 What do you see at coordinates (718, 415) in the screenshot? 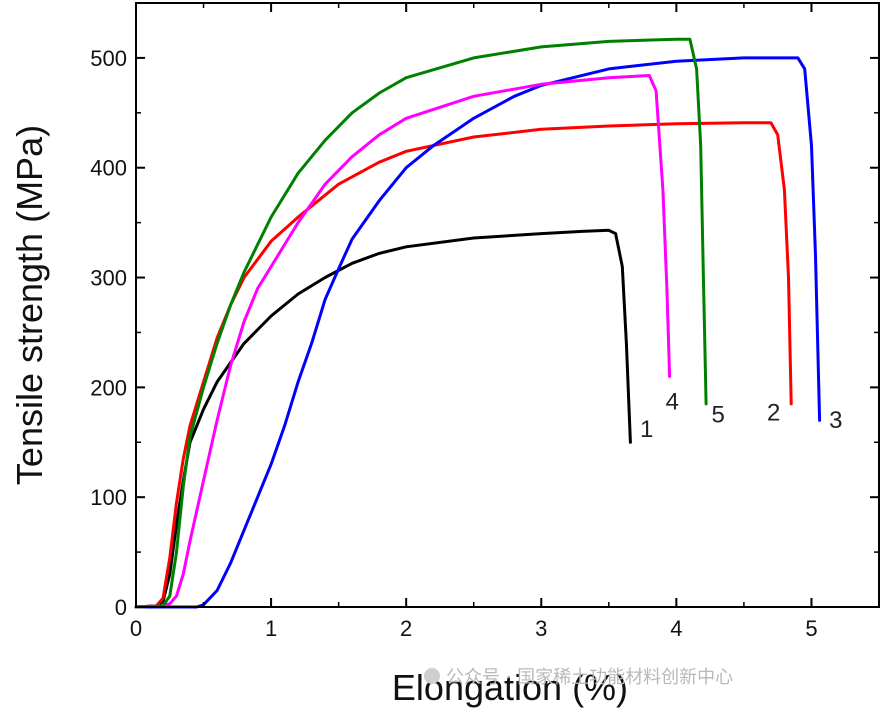
I see `curve-label-5: 5` at bounding box center [718, 415].